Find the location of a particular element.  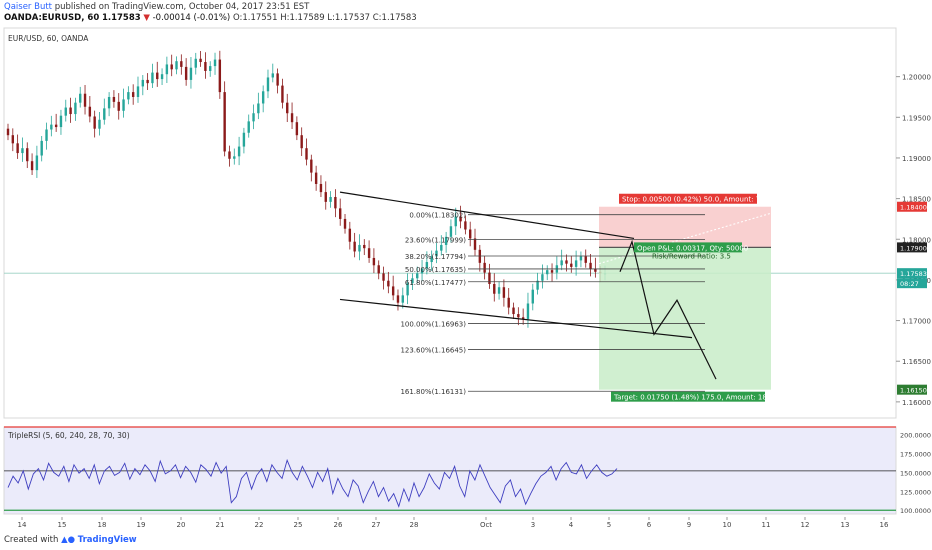

symbol-name: OANDA:EURUSD, 60 is located at coordinates (52, 18).